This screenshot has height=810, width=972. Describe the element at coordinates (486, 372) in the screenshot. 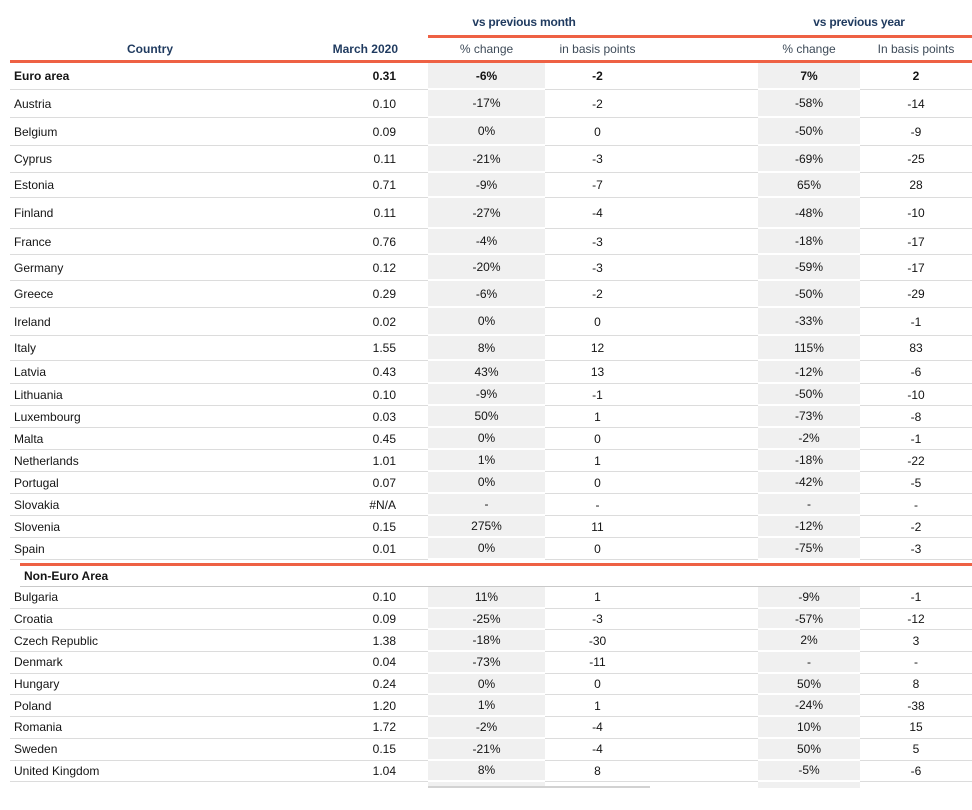

I see `pm-change-value: 43%` at that location.